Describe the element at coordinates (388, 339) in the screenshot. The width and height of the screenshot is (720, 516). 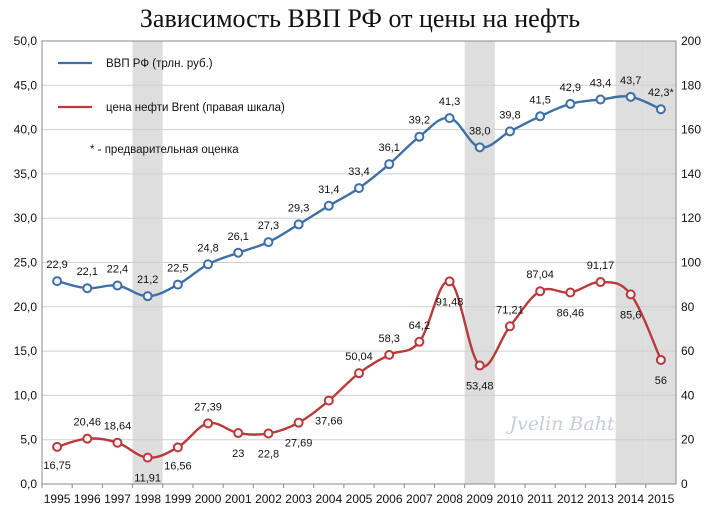
I see `data-label-oil: 58,3` at that location.